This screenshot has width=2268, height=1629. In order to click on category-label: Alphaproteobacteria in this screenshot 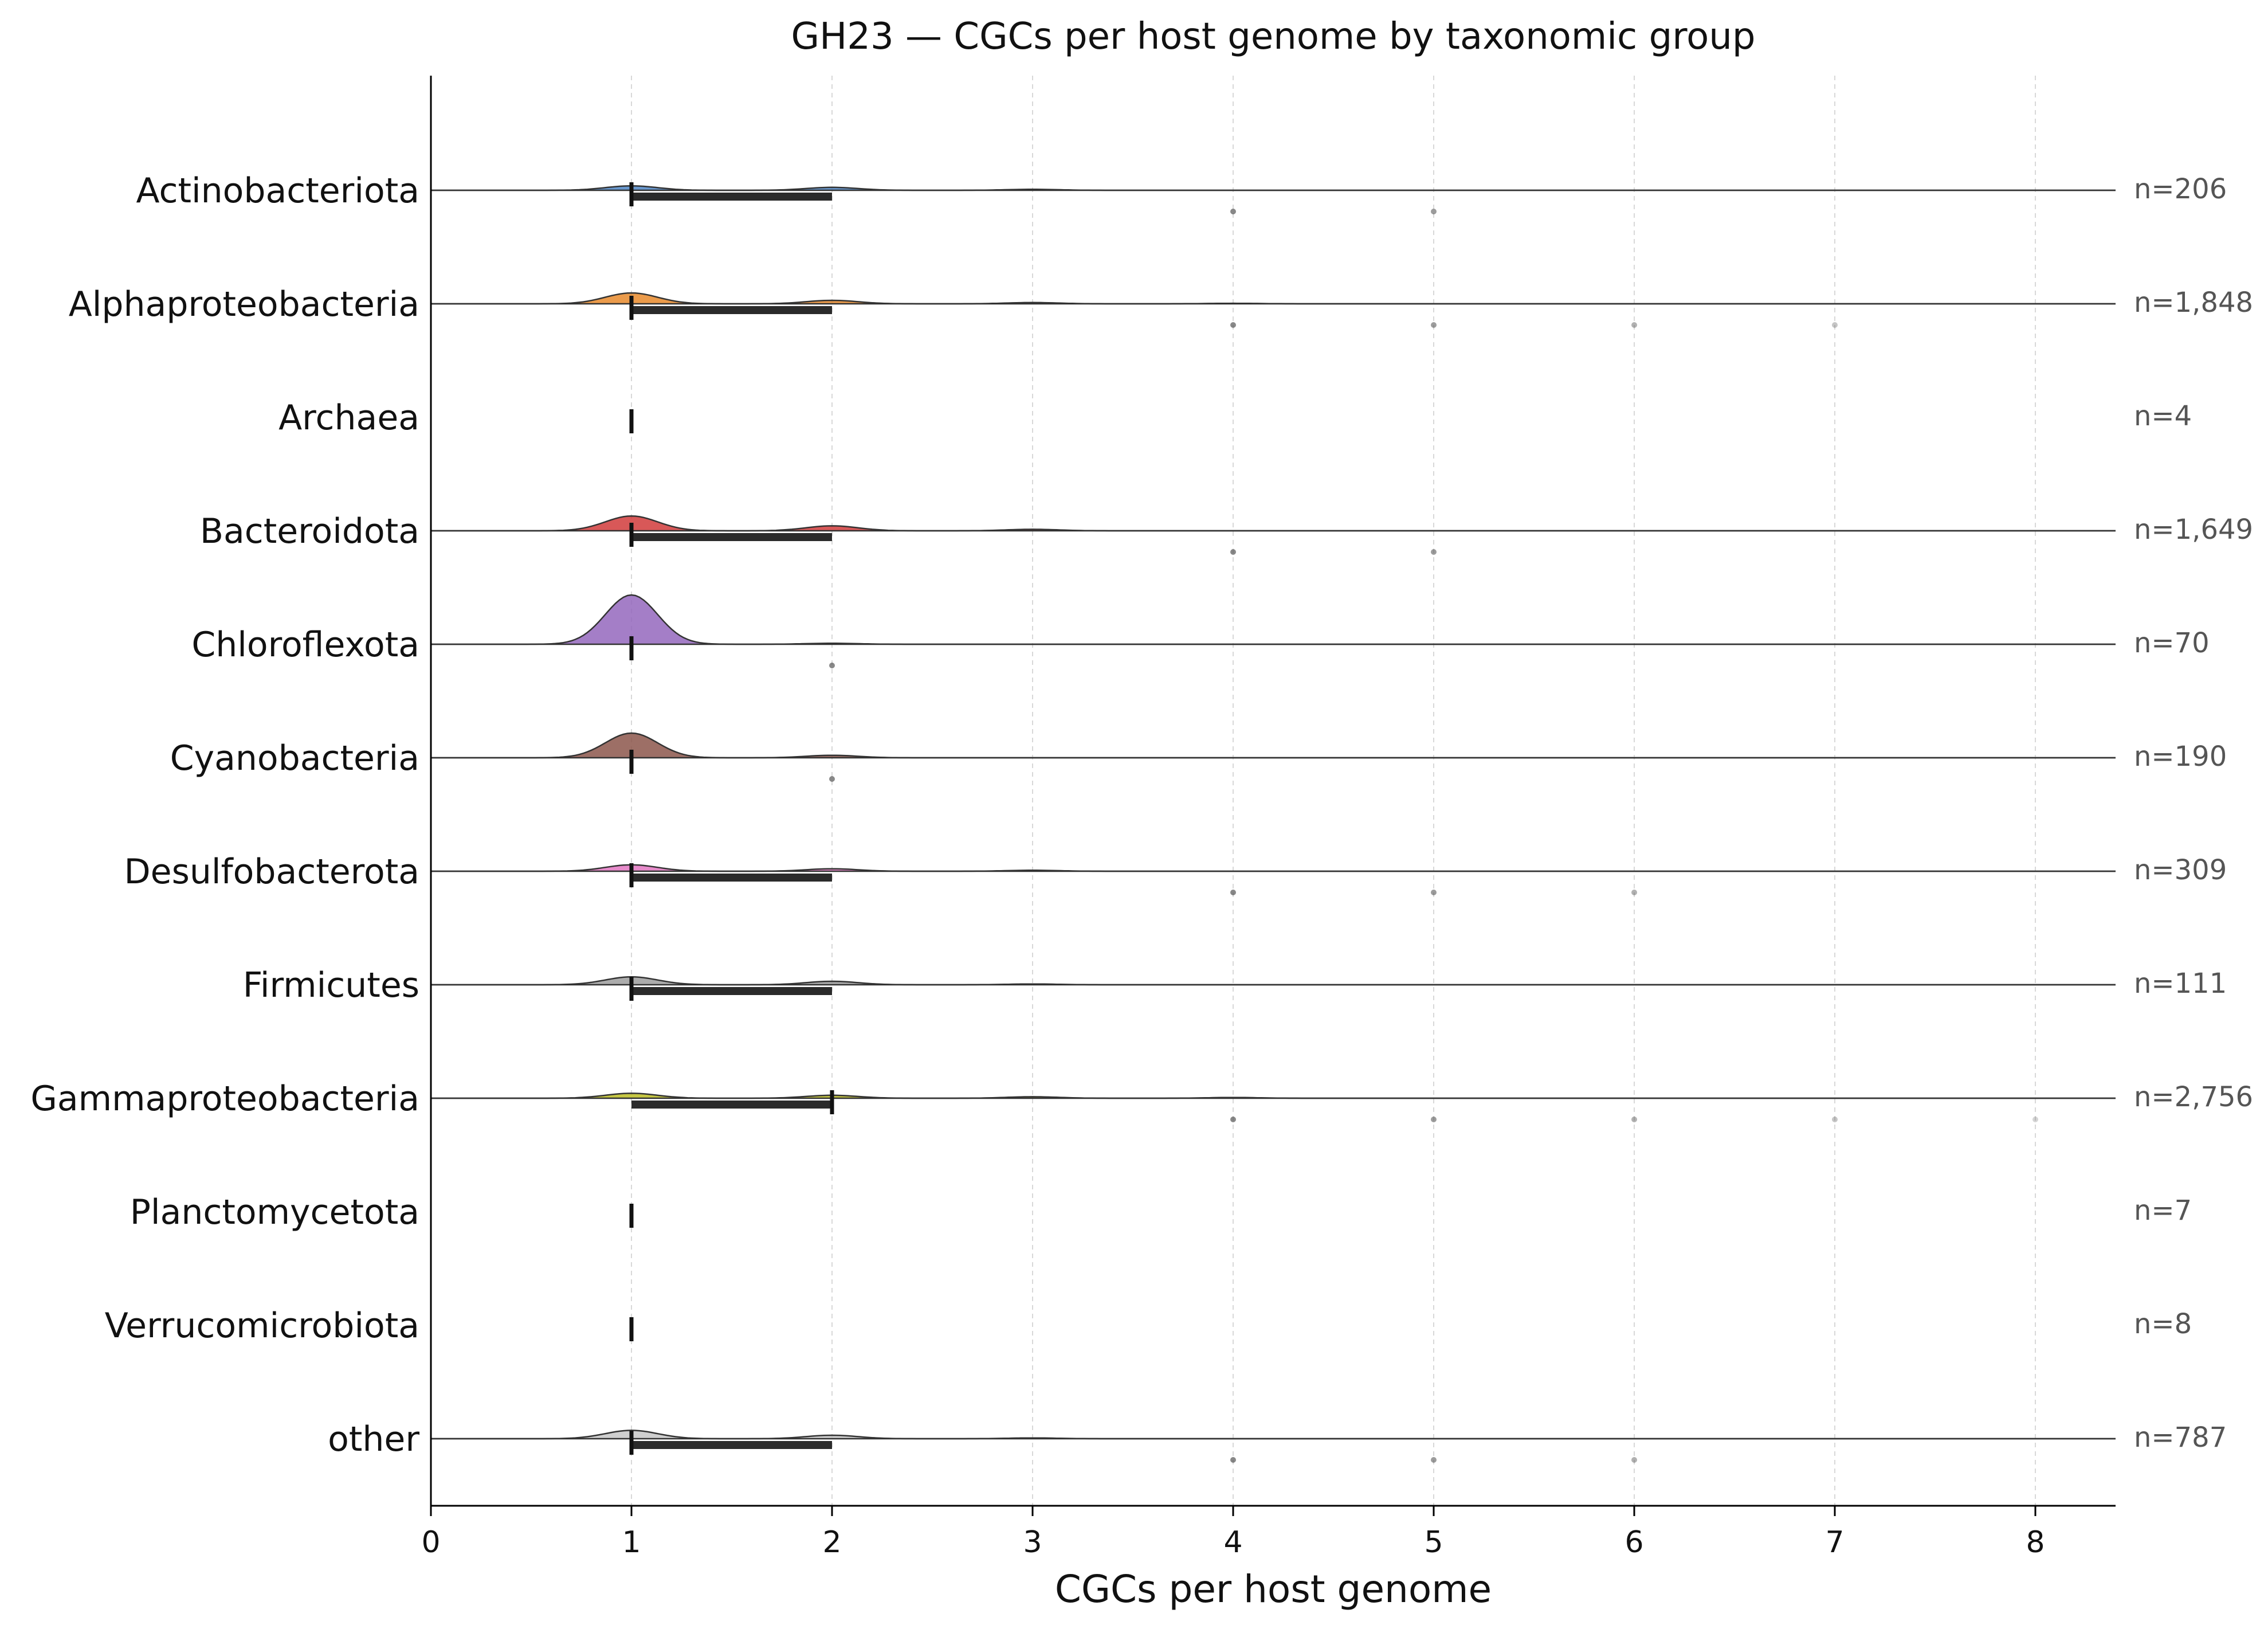, I will do `click(244, 304)`.